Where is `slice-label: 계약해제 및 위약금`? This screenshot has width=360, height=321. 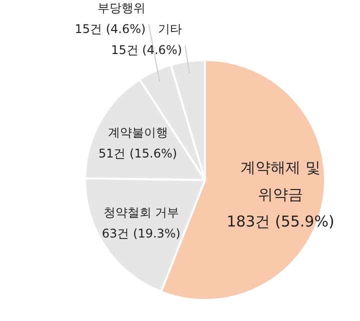
slice-label: 계약해제 및 위약금 is located at coordinates (280, 181).